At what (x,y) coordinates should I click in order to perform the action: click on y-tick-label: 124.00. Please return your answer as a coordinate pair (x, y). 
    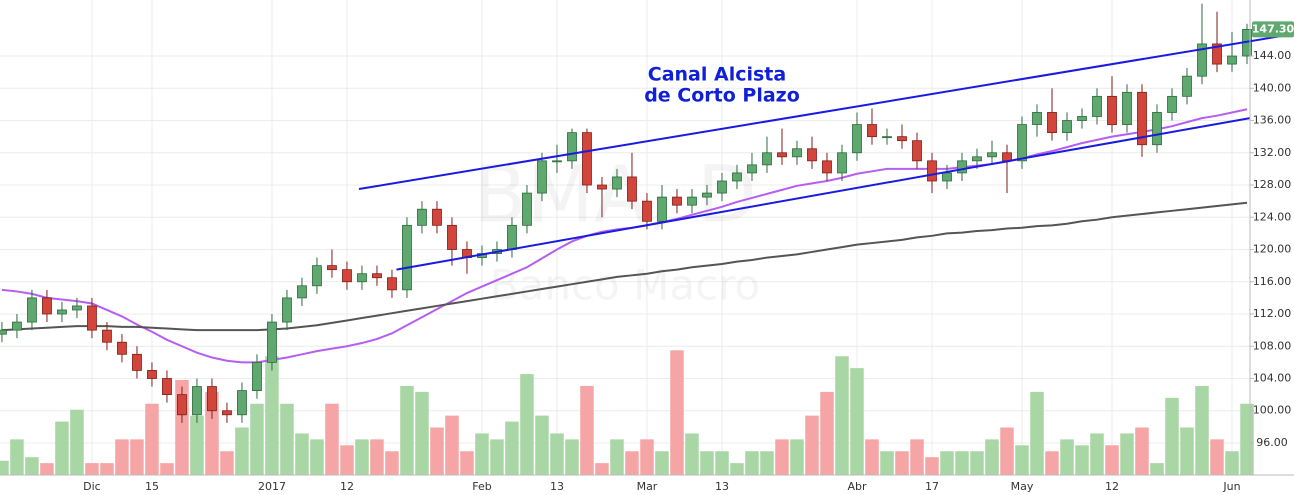
    Looking at the image, I should click on (1272, 216).